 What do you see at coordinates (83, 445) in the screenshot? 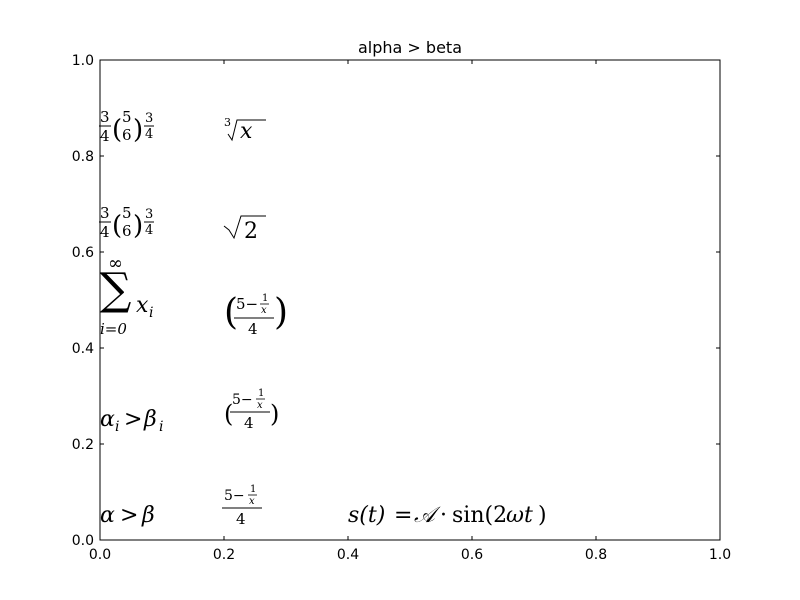
I see `y-tick-label: 0.2` at bounding box center [83, 445].